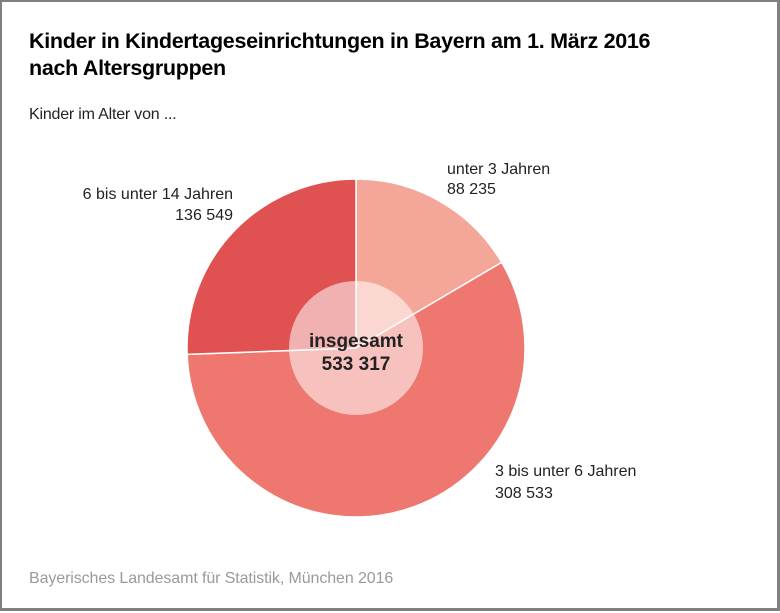 Image resolution: width=780 pixels, height=613 pixels. What do you see at coordinates (498, 169) in the screenshot?
I see `slice-label-category-0: unter 3 Jahren` at bounding box center [498, 169].